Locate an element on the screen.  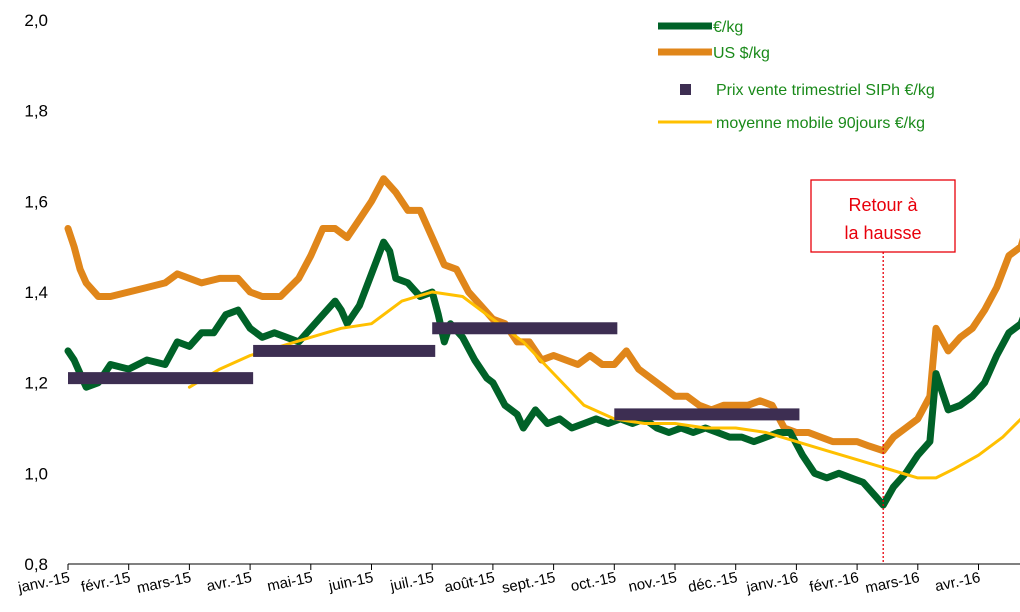
x-tick-label: mars-16 is located at coordinates (892, 583).